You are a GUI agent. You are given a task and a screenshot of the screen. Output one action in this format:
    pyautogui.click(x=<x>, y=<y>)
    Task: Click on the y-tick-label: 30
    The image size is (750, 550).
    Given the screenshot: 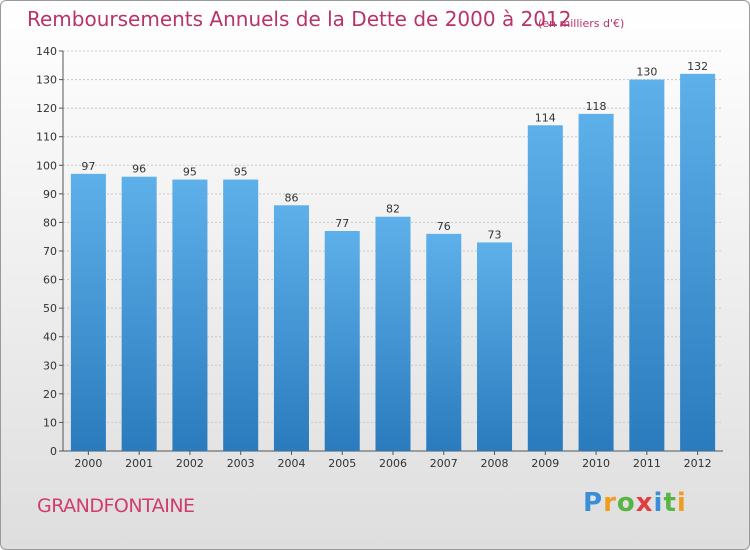 What is the action you would take?
    pyautogui.click(x=50, y=365)
    